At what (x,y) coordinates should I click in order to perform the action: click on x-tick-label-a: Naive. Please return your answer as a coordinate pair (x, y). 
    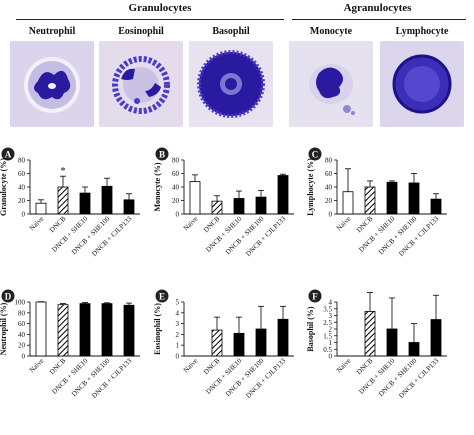
    Looking at the image, I should click on (36, 223).